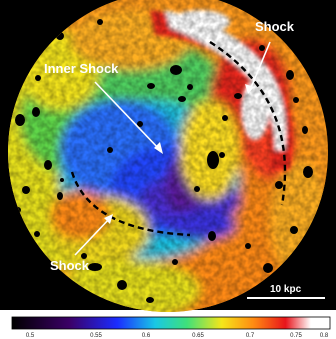 The image size is (336, 339). I want to click on colorbar, so click(171, 323).